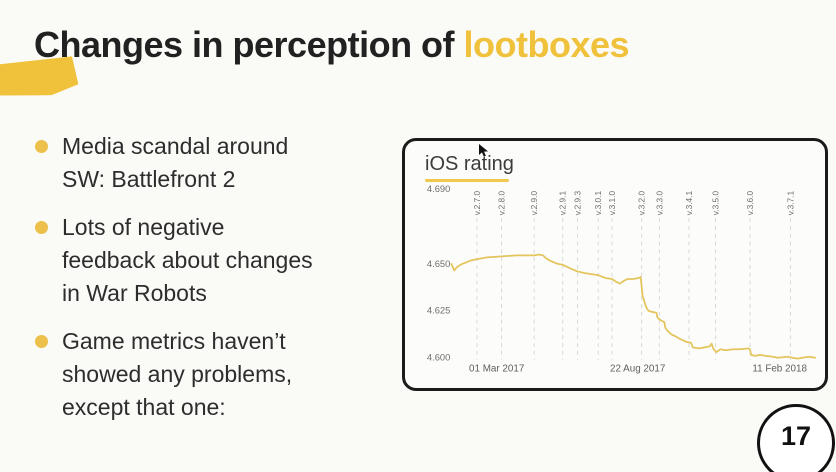 This screenshot has width=836, height=472. I want to click on svg-text: v.2.9.3, so click(577, 203).